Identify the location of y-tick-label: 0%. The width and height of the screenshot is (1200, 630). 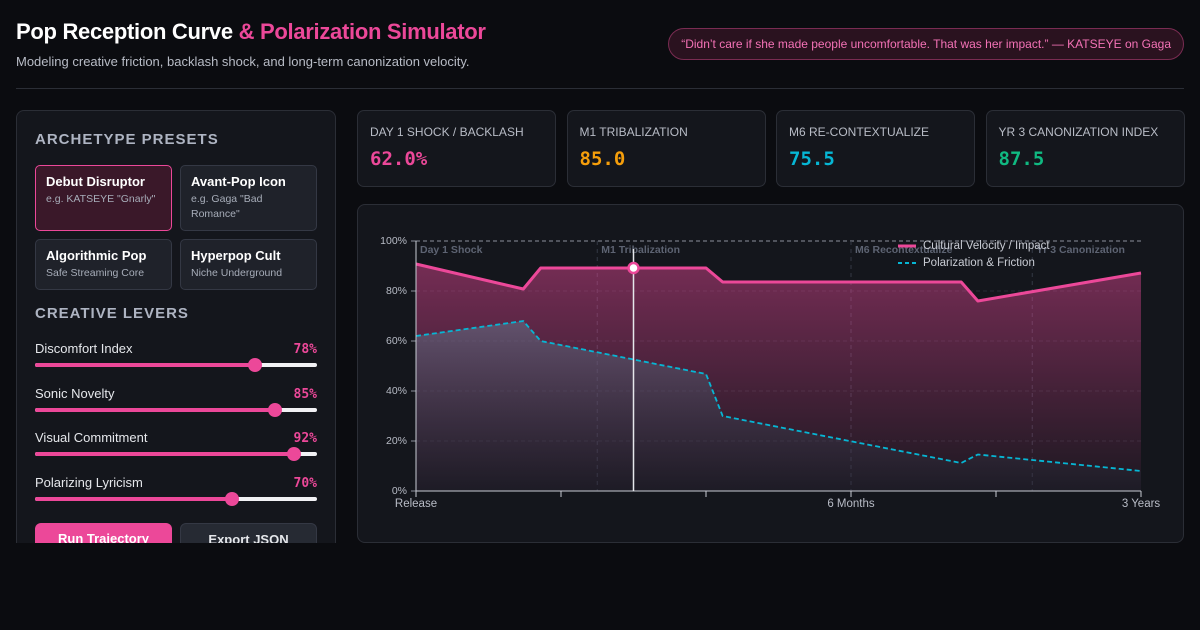
(399, 491).